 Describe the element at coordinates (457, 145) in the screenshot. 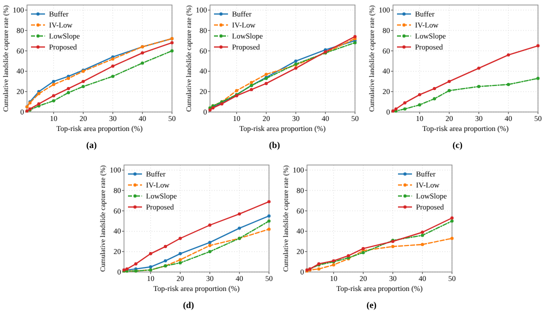

I see `text: (c)` at that location.